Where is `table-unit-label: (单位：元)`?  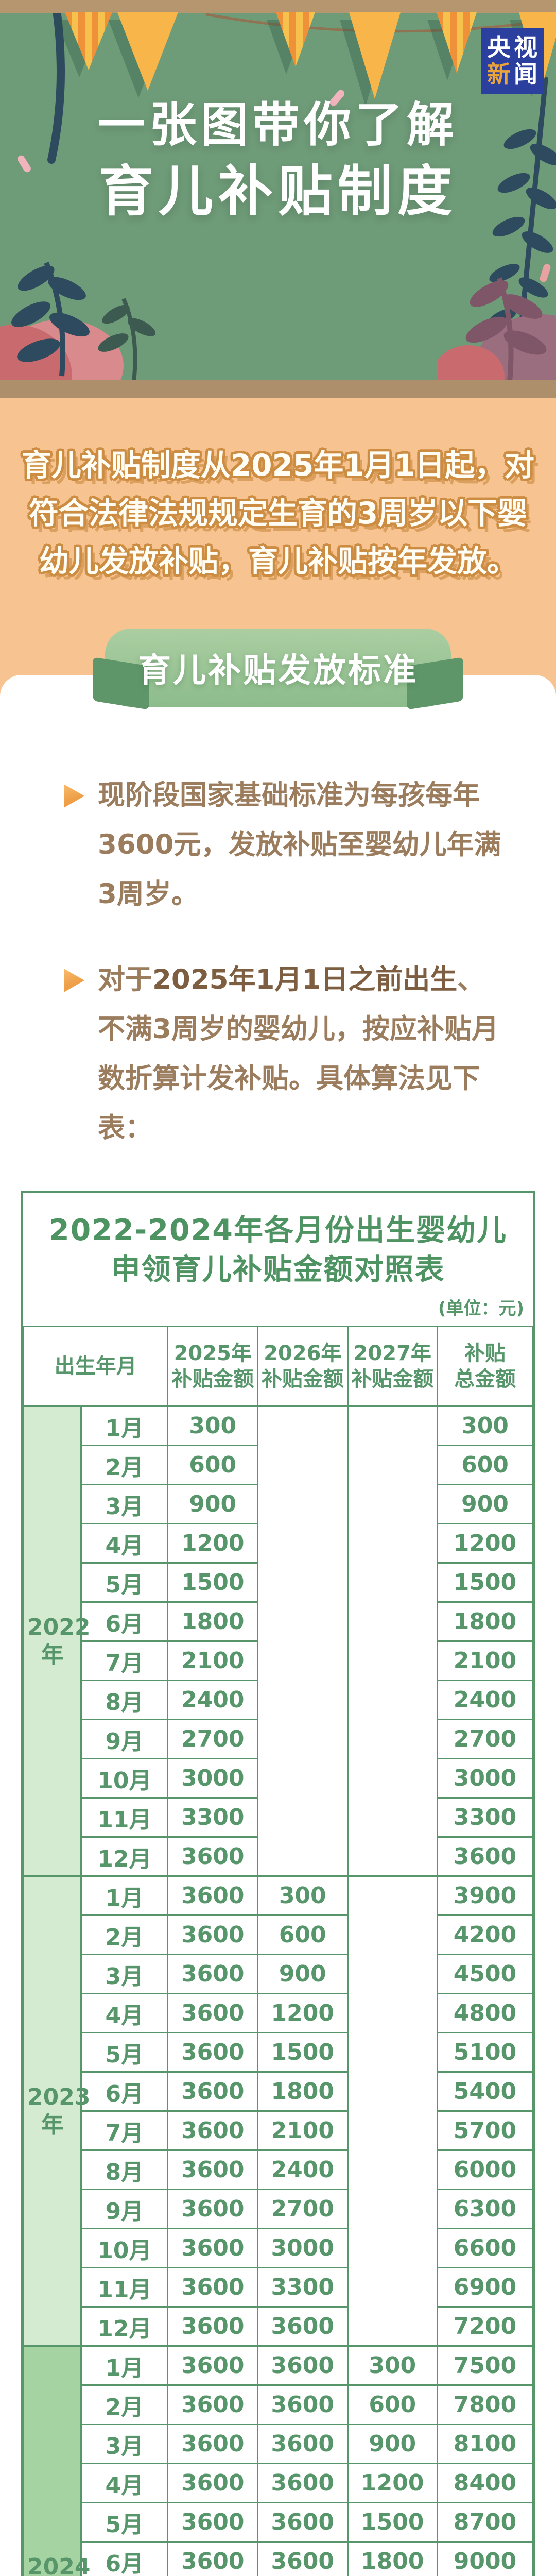
table-unit-label: (单位：元) is located at coordinates (481, 1308).